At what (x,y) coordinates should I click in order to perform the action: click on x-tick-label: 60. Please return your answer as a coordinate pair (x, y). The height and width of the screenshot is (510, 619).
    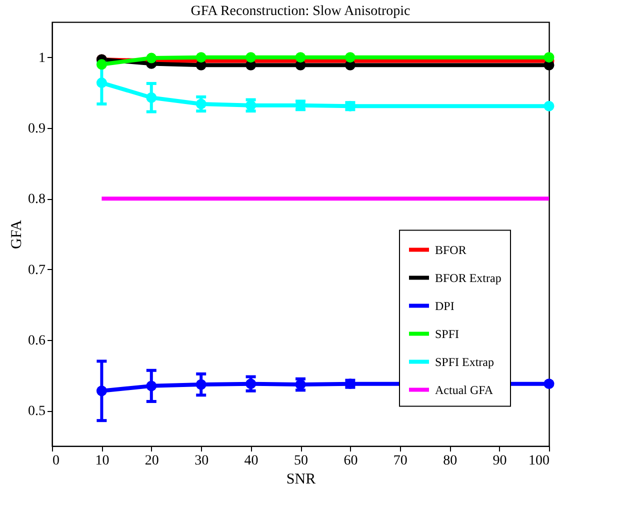
    Looking at the image, I should click on (351, 461).